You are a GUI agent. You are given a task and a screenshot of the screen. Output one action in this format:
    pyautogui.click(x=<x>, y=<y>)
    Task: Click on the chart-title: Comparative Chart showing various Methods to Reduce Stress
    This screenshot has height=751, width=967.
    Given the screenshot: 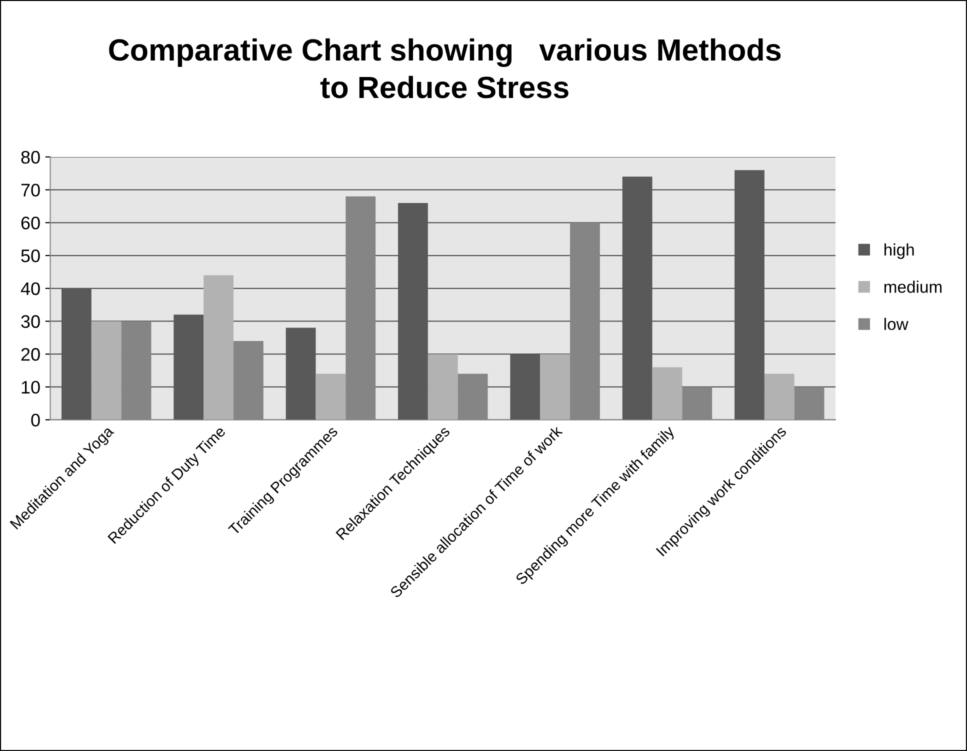 What is the action you would take?
    pyautogui.click(x=445, y=68)
    